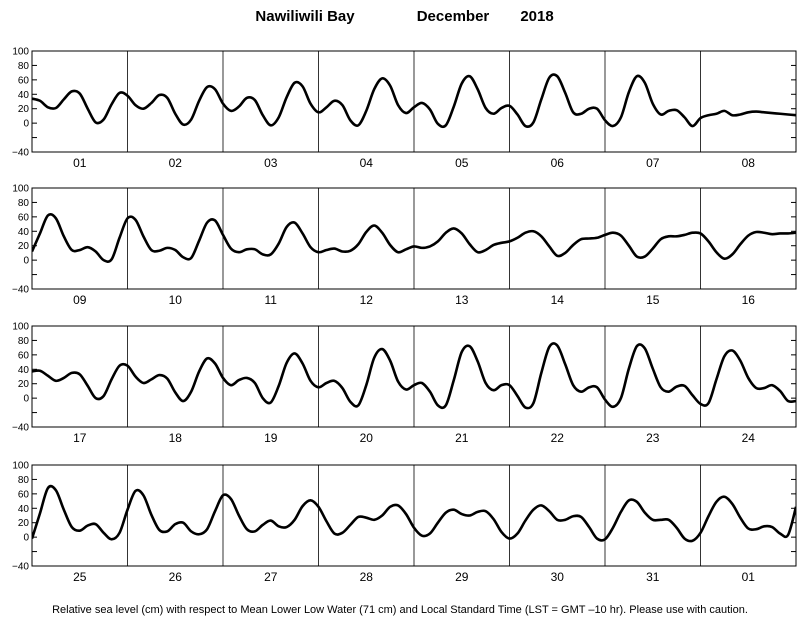 Image resolution: width=800 pixels, height=618 pixels. What do you see at coordinates (462, 163) in the screenshot?
I see `day-label: 05` at bounding box center [462, 163].